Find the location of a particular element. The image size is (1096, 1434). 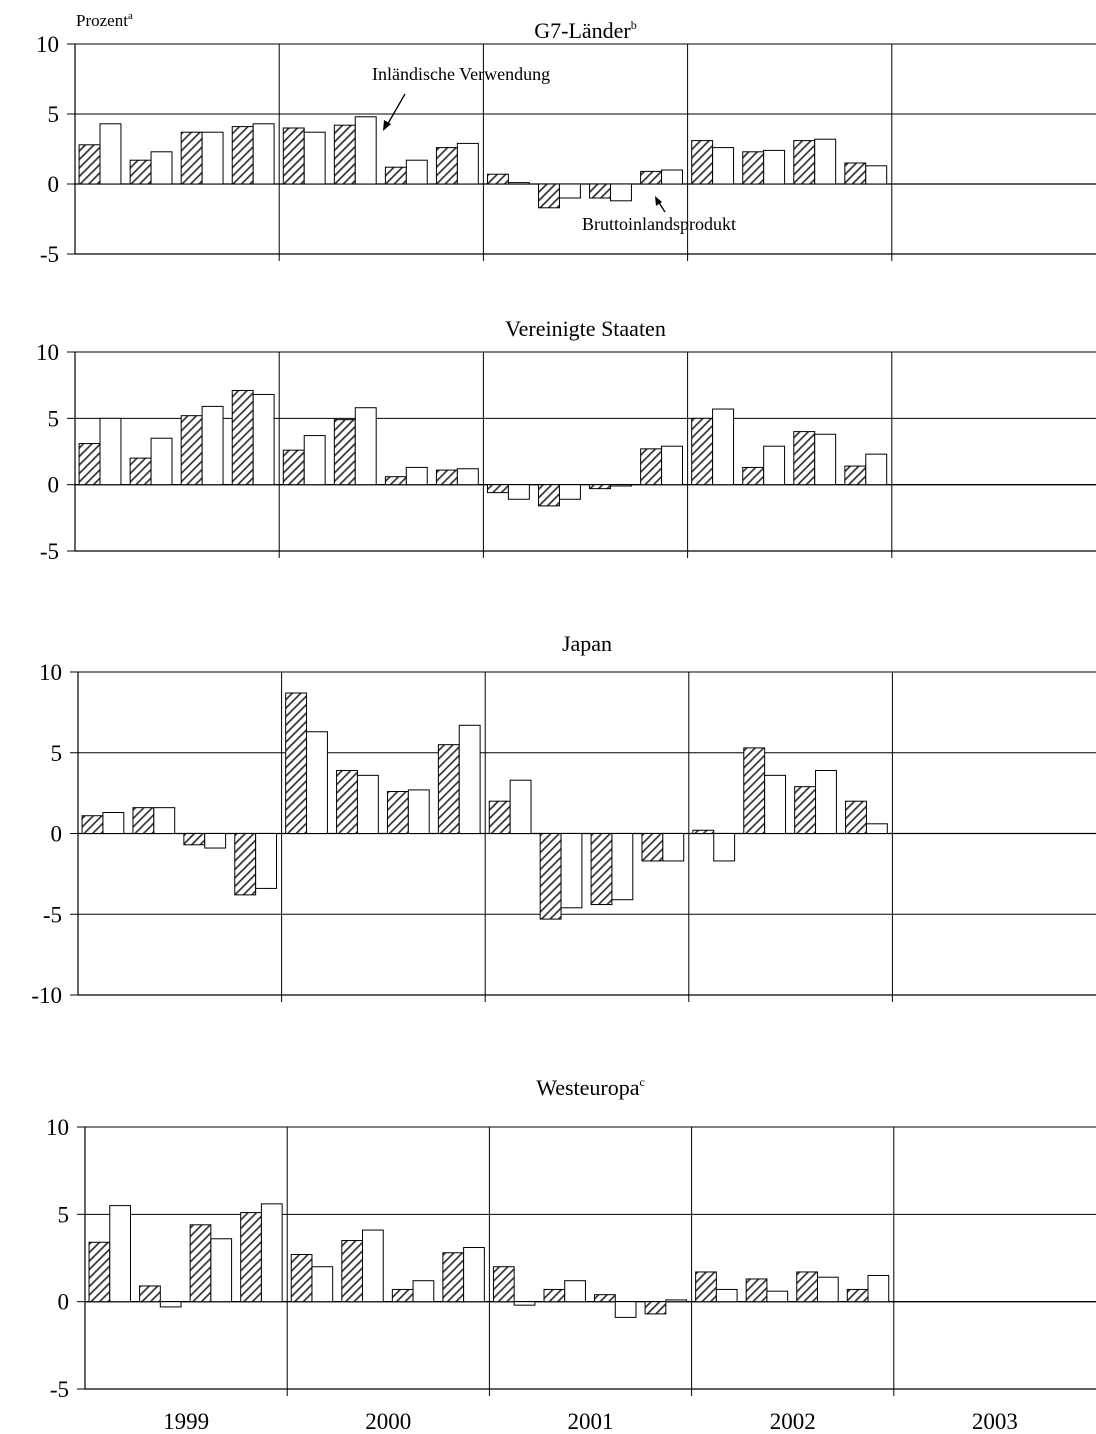

x-year-label: 2000 is located at coordinates (388, 1421).